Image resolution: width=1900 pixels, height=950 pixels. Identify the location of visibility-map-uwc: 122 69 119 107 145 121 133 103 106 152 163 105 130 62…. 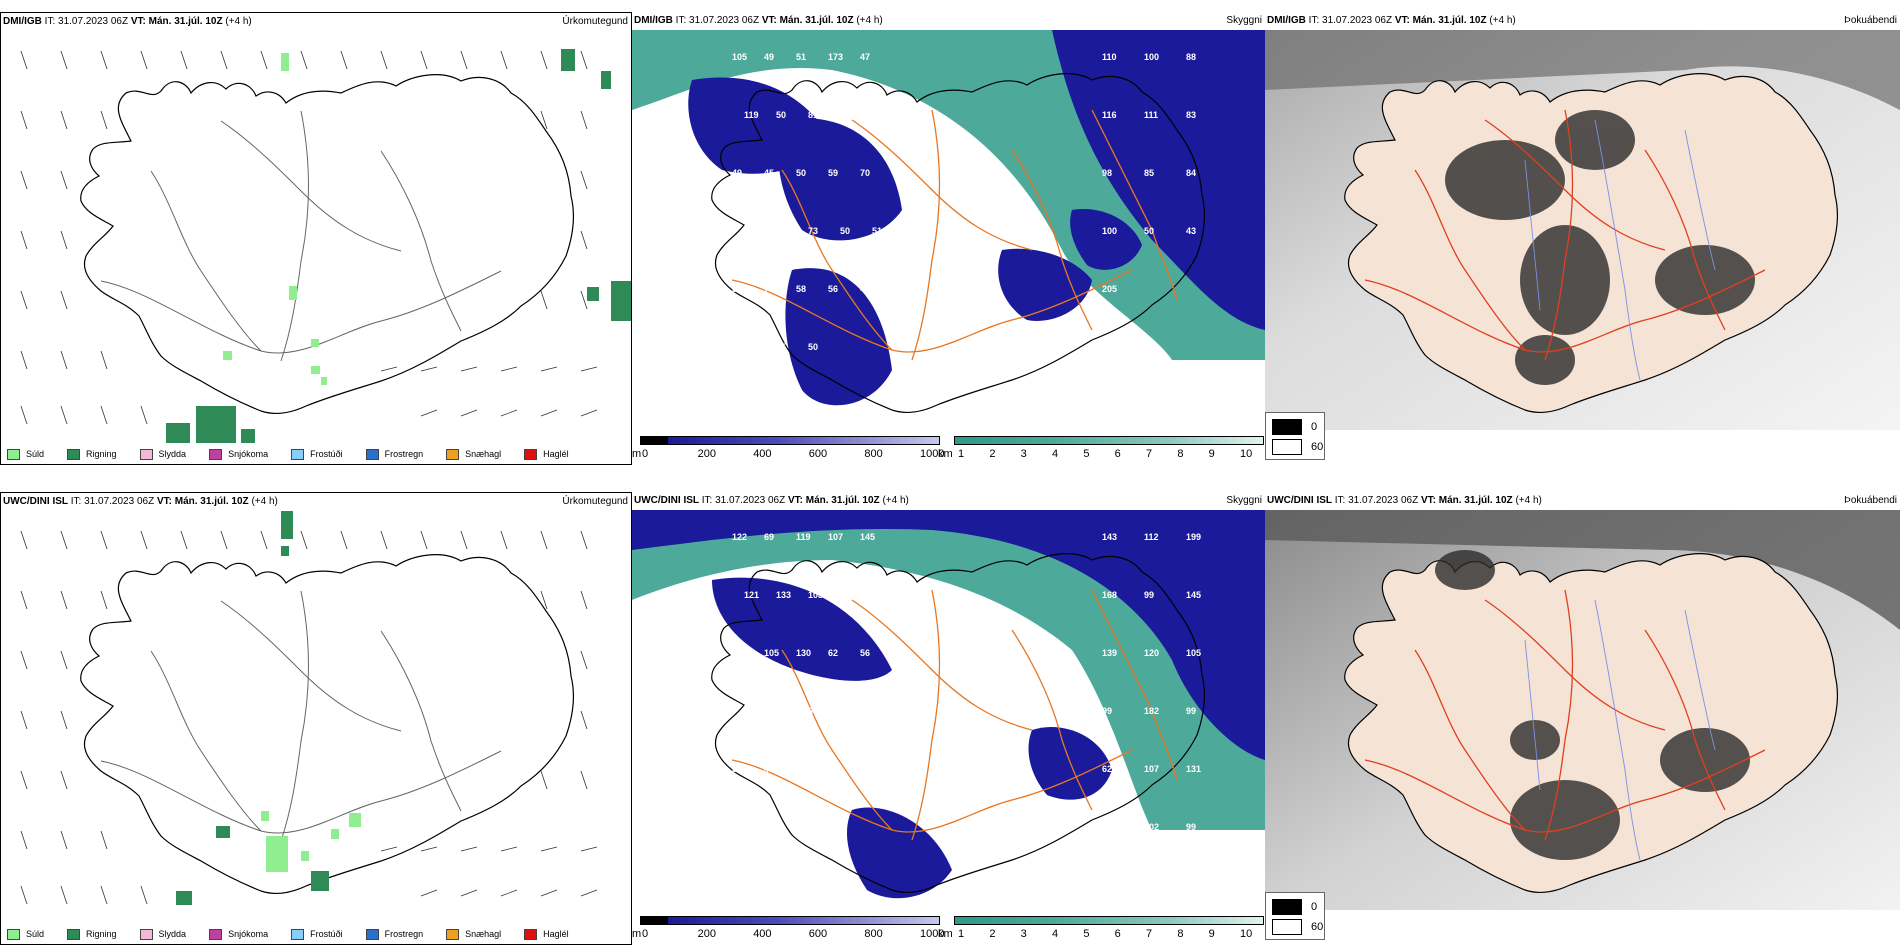
(948, 710).